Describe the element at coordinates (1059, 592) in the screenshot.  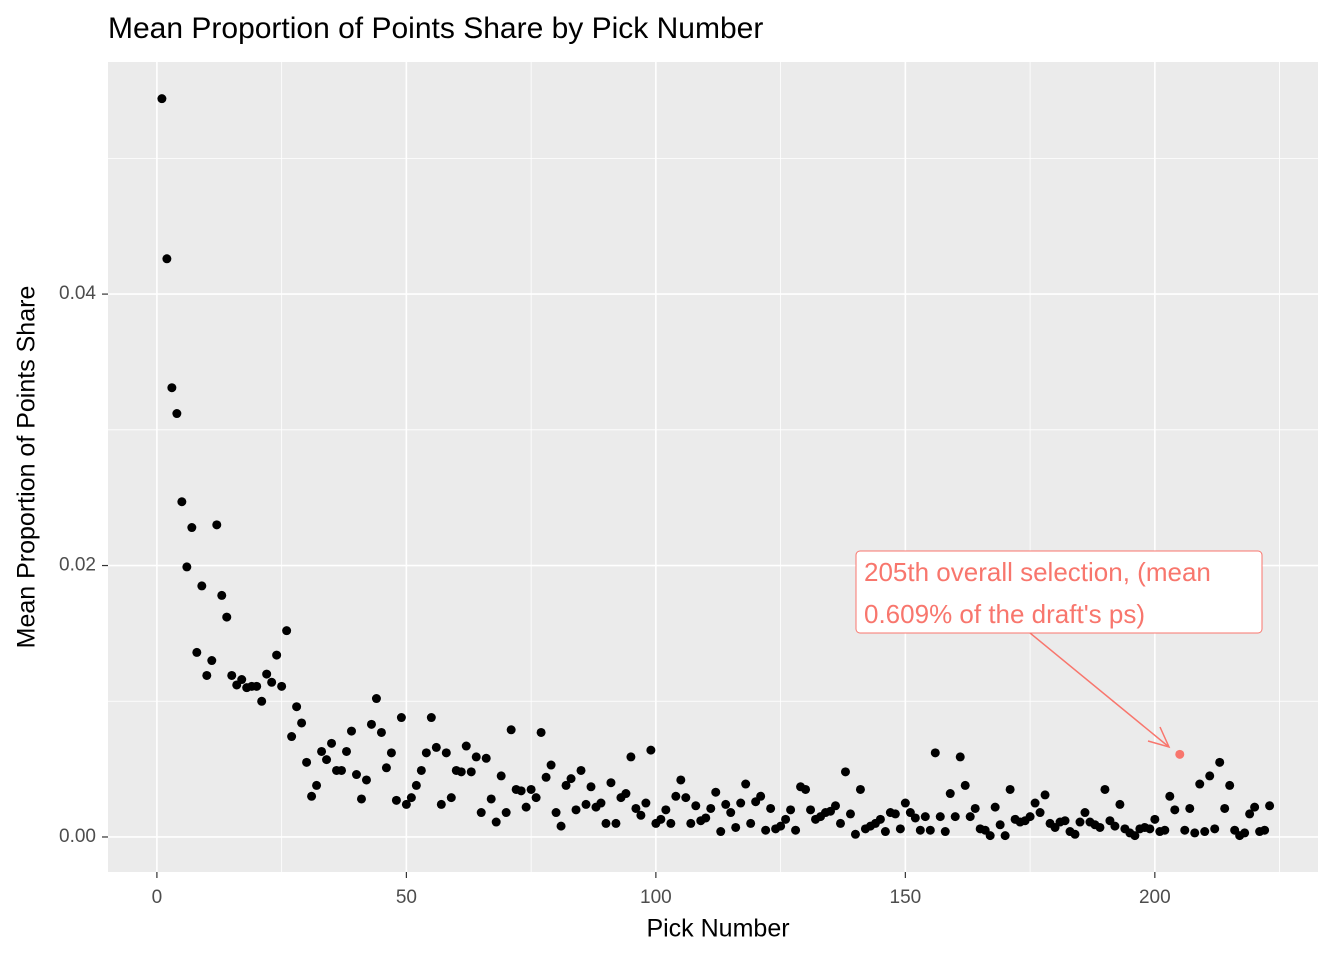
I see `annotation-box` at that location.